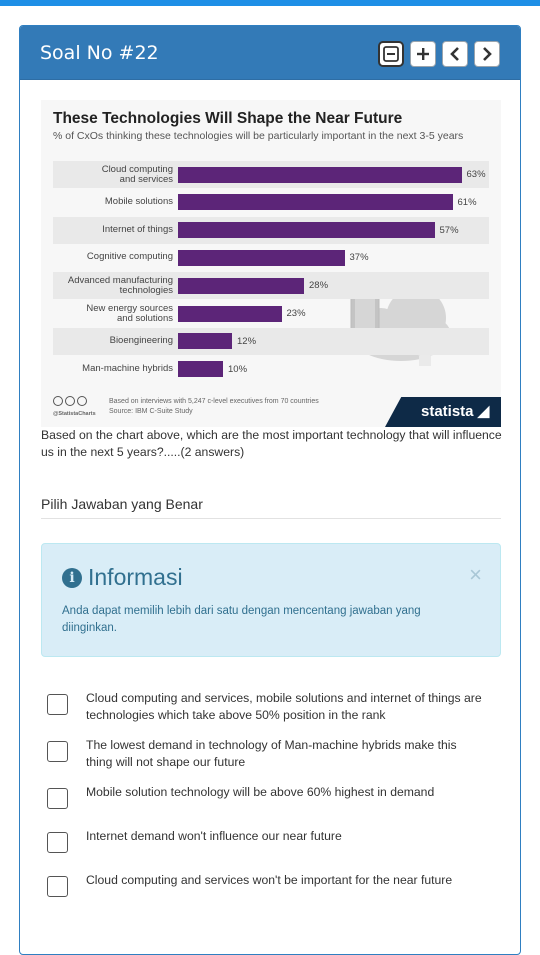 The image size is (540, 955). I want to click on chart-category-label: New energy sources and solutions, so click(129, 313).